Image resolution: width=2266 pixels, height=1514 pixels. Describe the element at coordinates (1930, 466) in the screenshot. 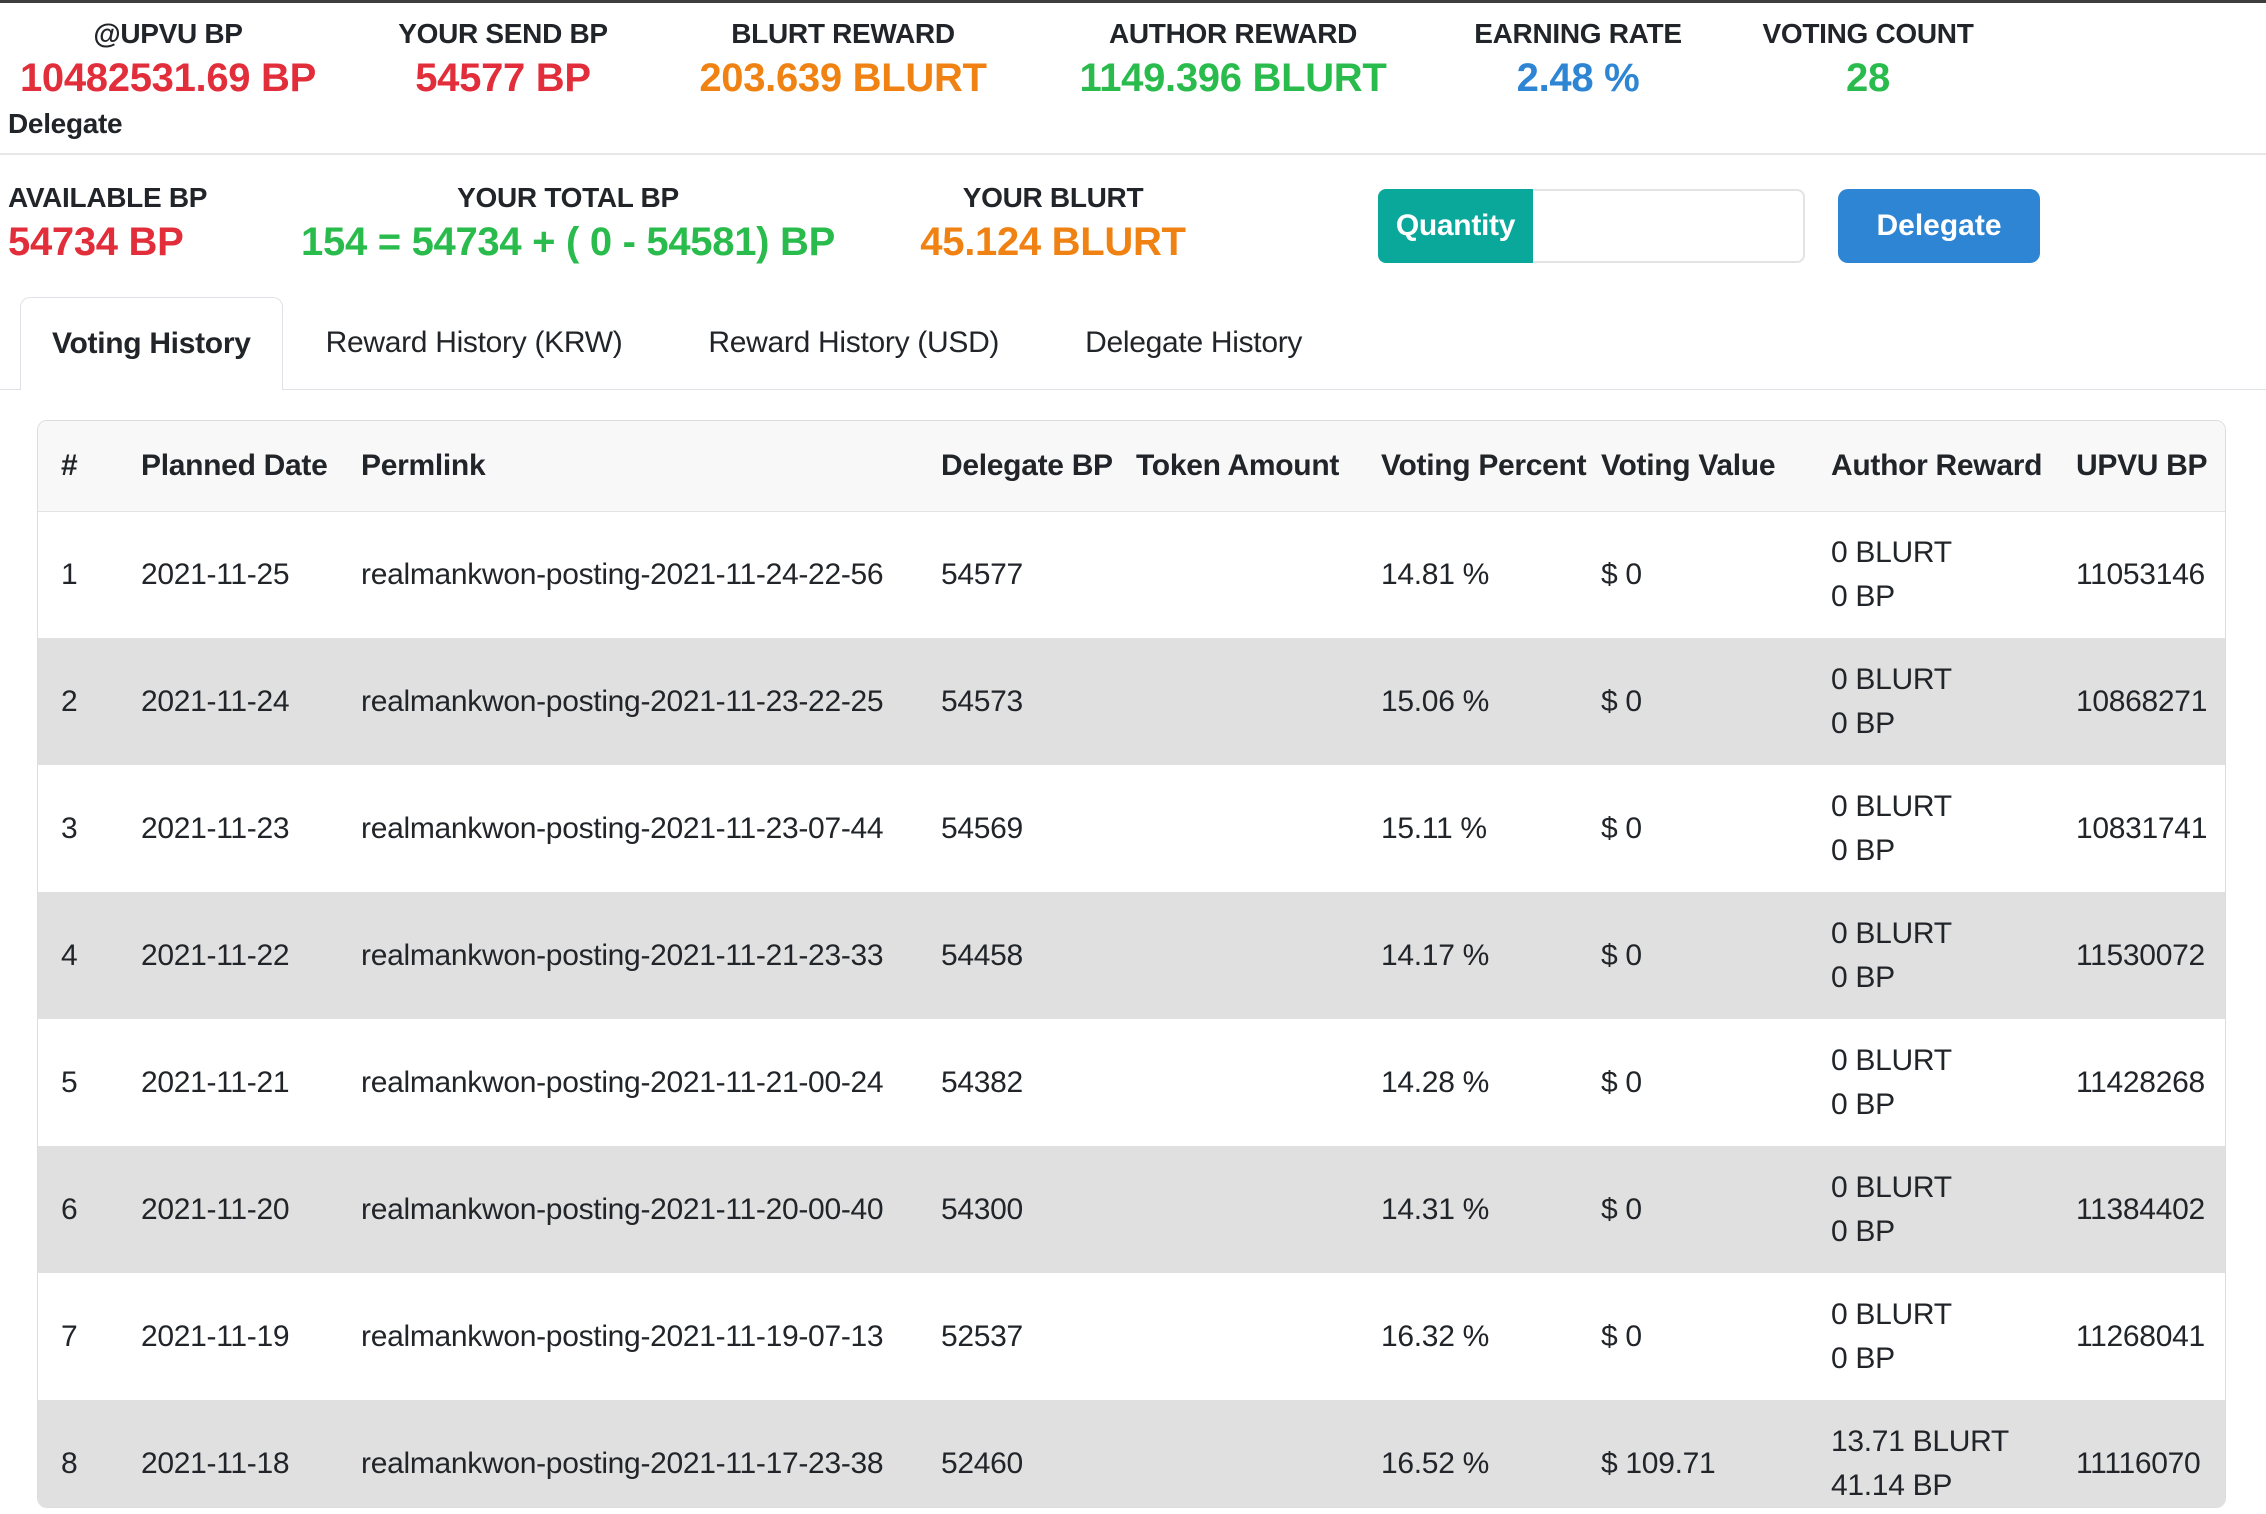

I see `col-header-author-reward: Author Reward` at that location.